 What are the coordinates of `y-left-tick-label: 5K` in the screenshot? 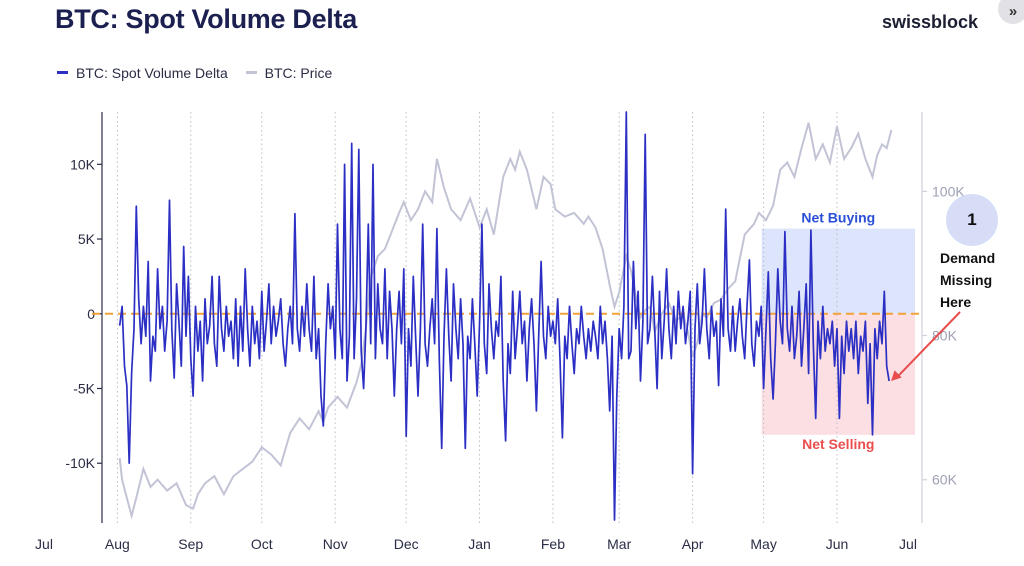 It's located at (87, 239).